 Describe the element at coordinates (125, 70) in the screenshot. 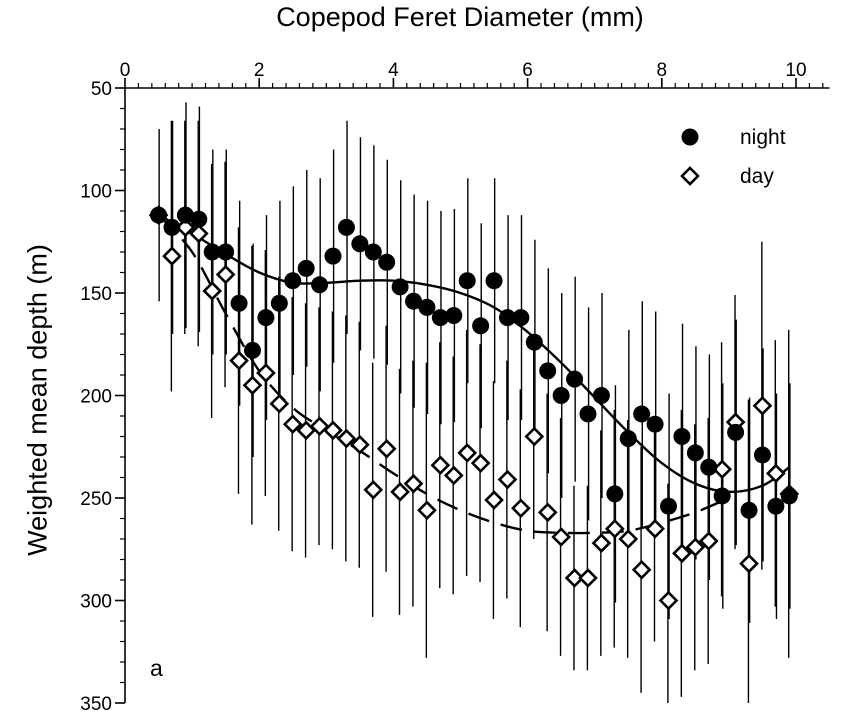

I see `x-tick-label: 0` at that location.